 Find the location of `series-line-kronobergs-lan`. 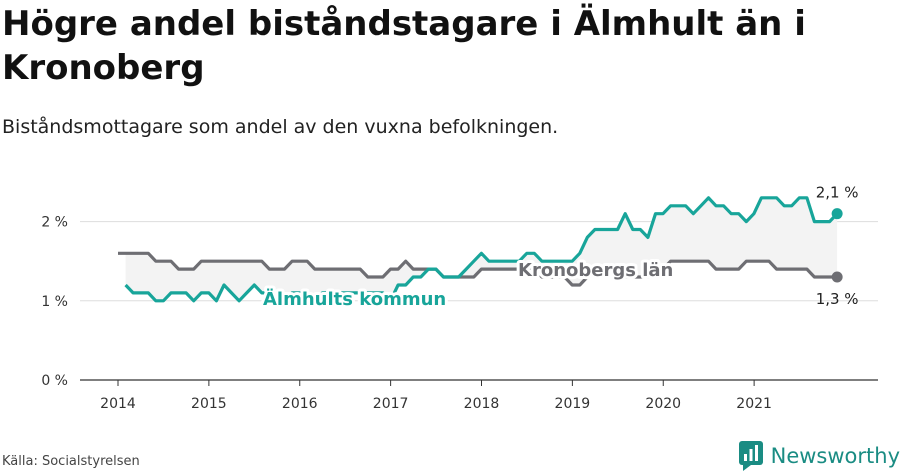

series-line-kronobergs-lan is located at coordinates (478, 269).